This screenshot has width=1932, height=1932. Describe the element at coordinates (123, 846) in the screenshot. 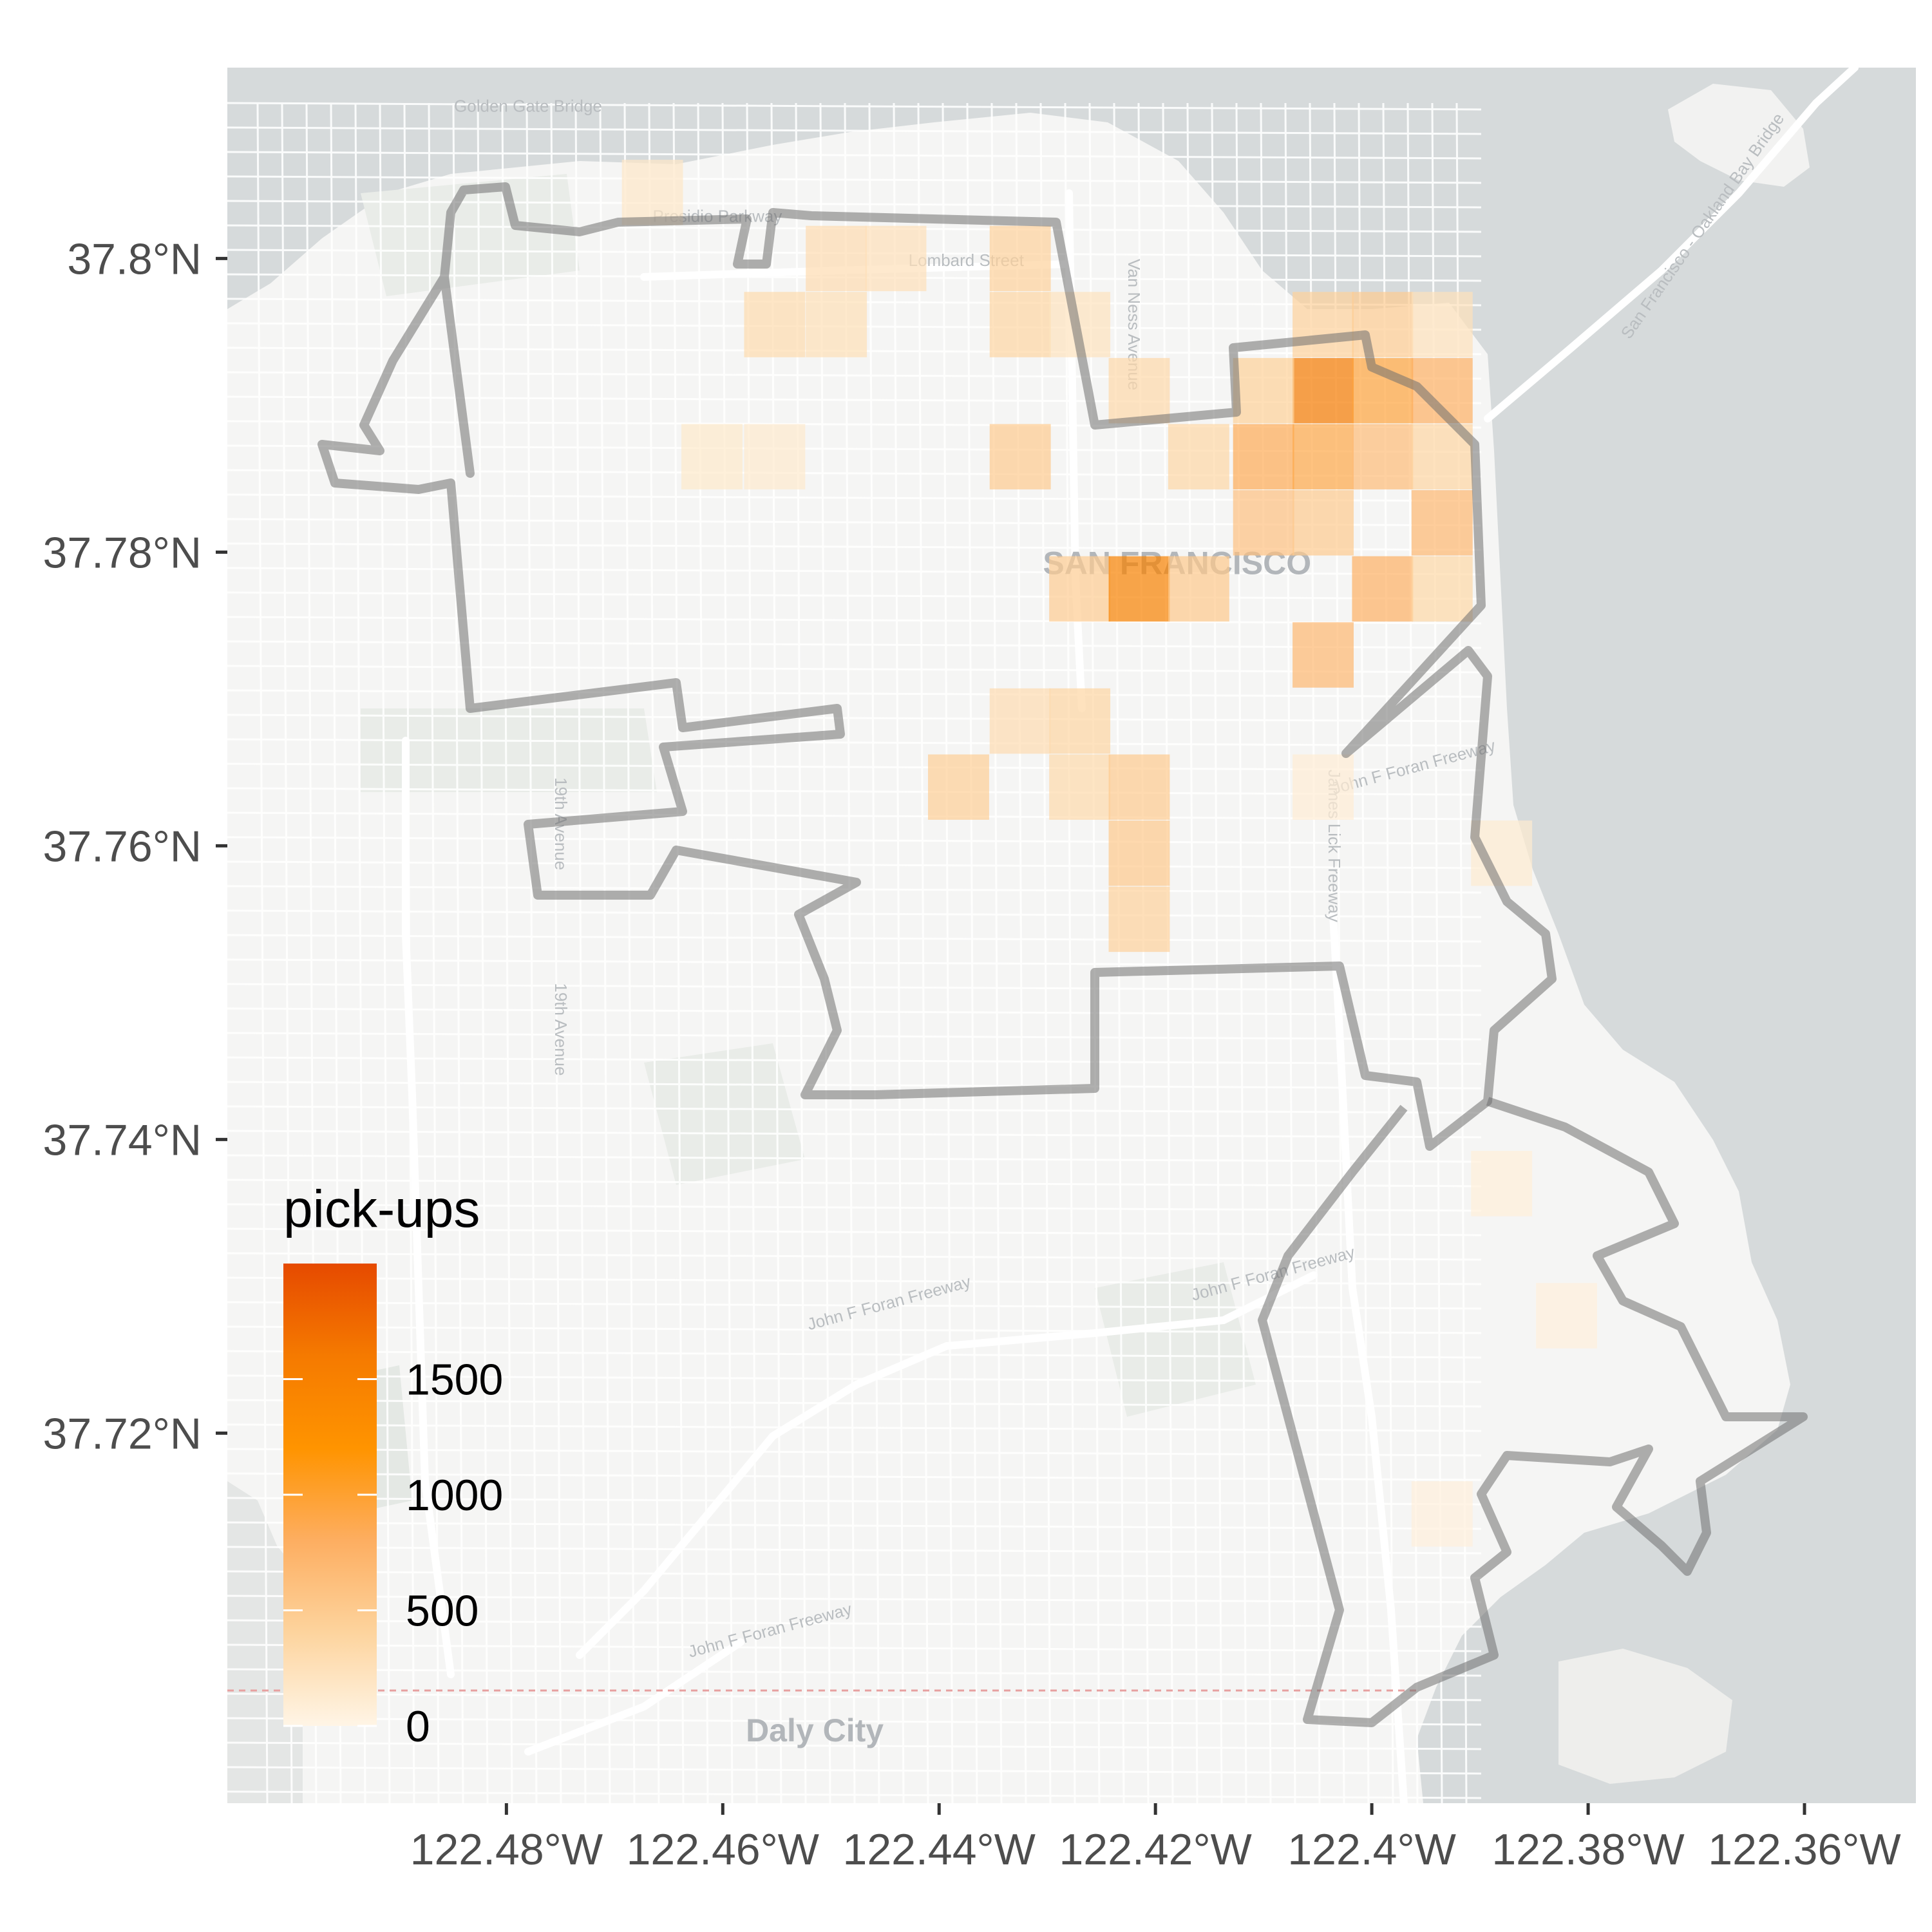

I see `y-axis-tick-label: 37.76°N` at that location.